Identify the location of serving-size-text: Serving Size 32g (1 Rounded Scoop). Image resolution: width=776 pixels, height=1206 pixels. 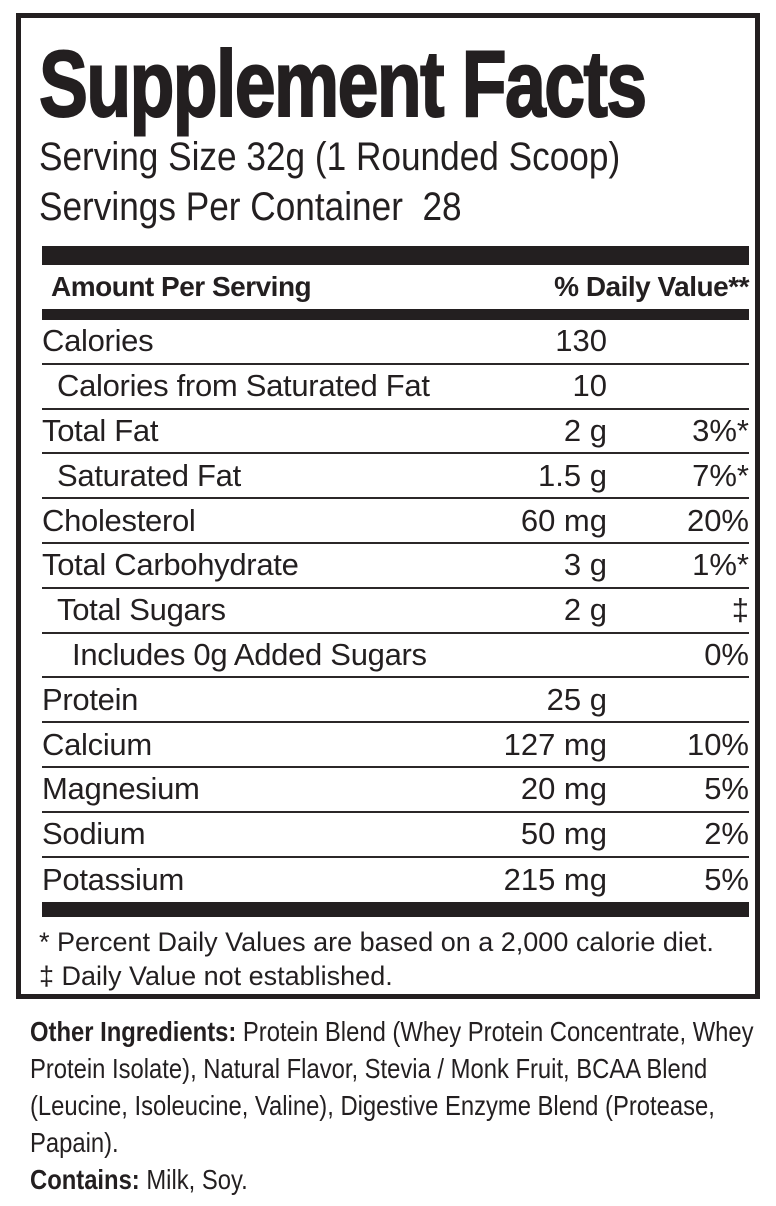
(330, 157).